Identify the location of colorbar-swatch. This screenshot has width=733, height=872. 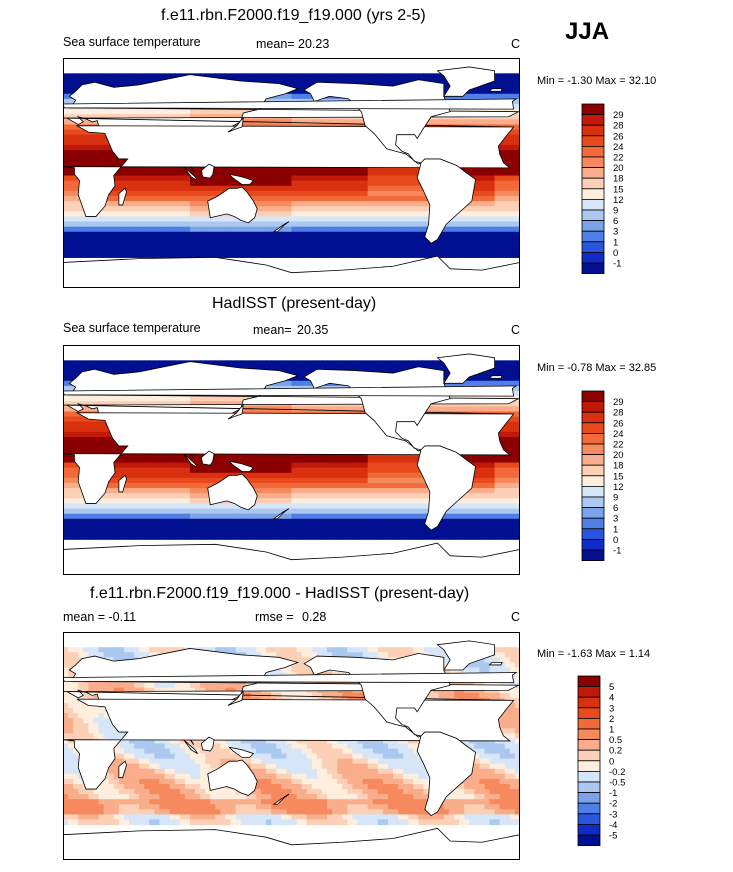
(593, 257).